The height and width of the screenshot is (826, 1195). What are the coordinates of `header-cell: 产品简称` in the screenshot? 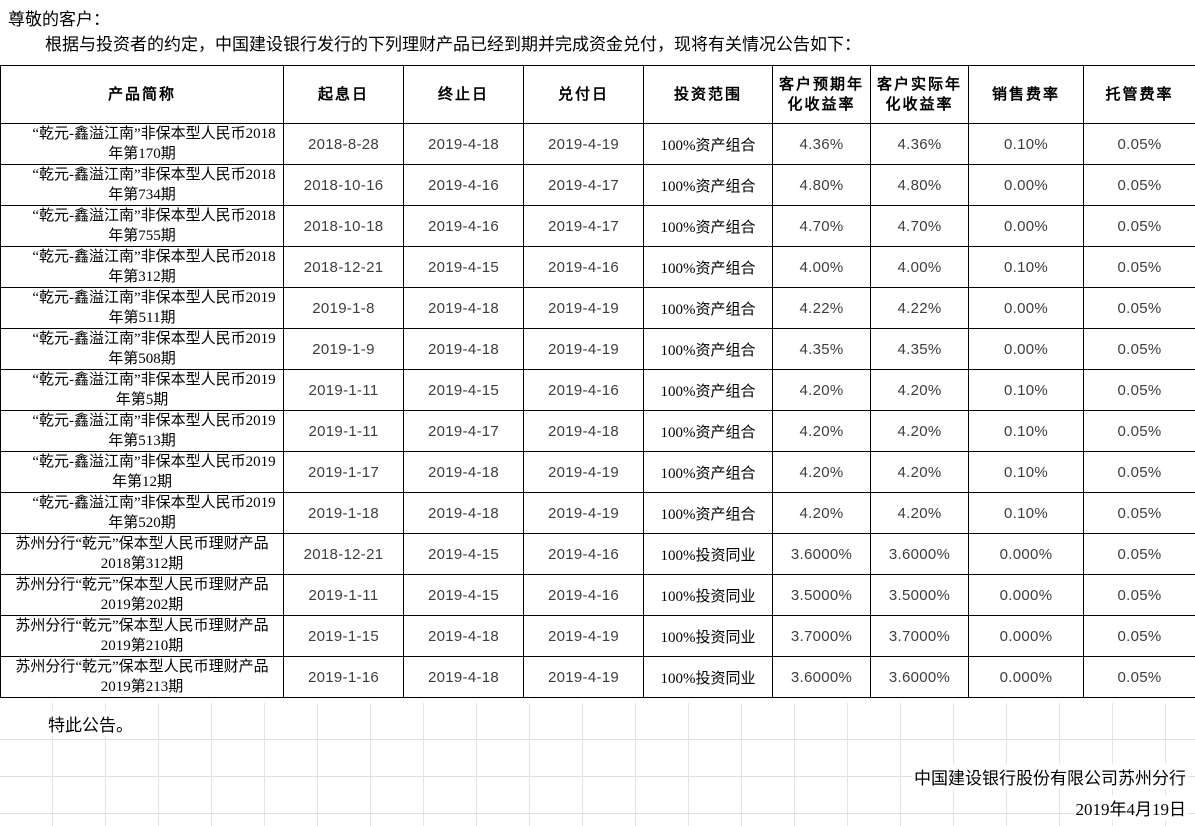 It's located at (142, 94).